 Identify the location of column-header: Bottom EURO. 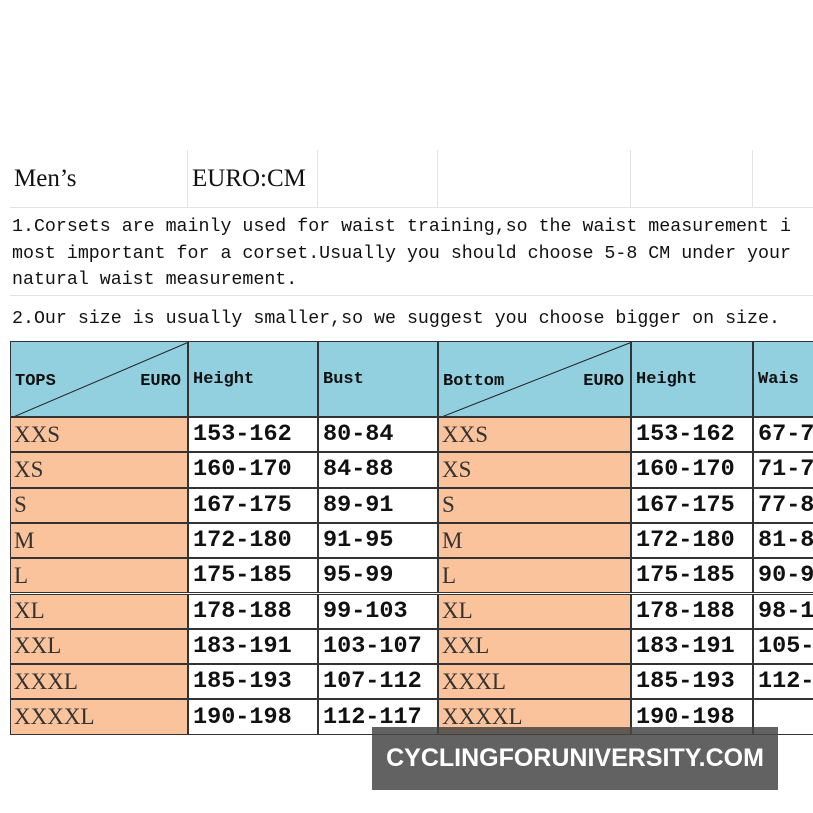
(534, 379).